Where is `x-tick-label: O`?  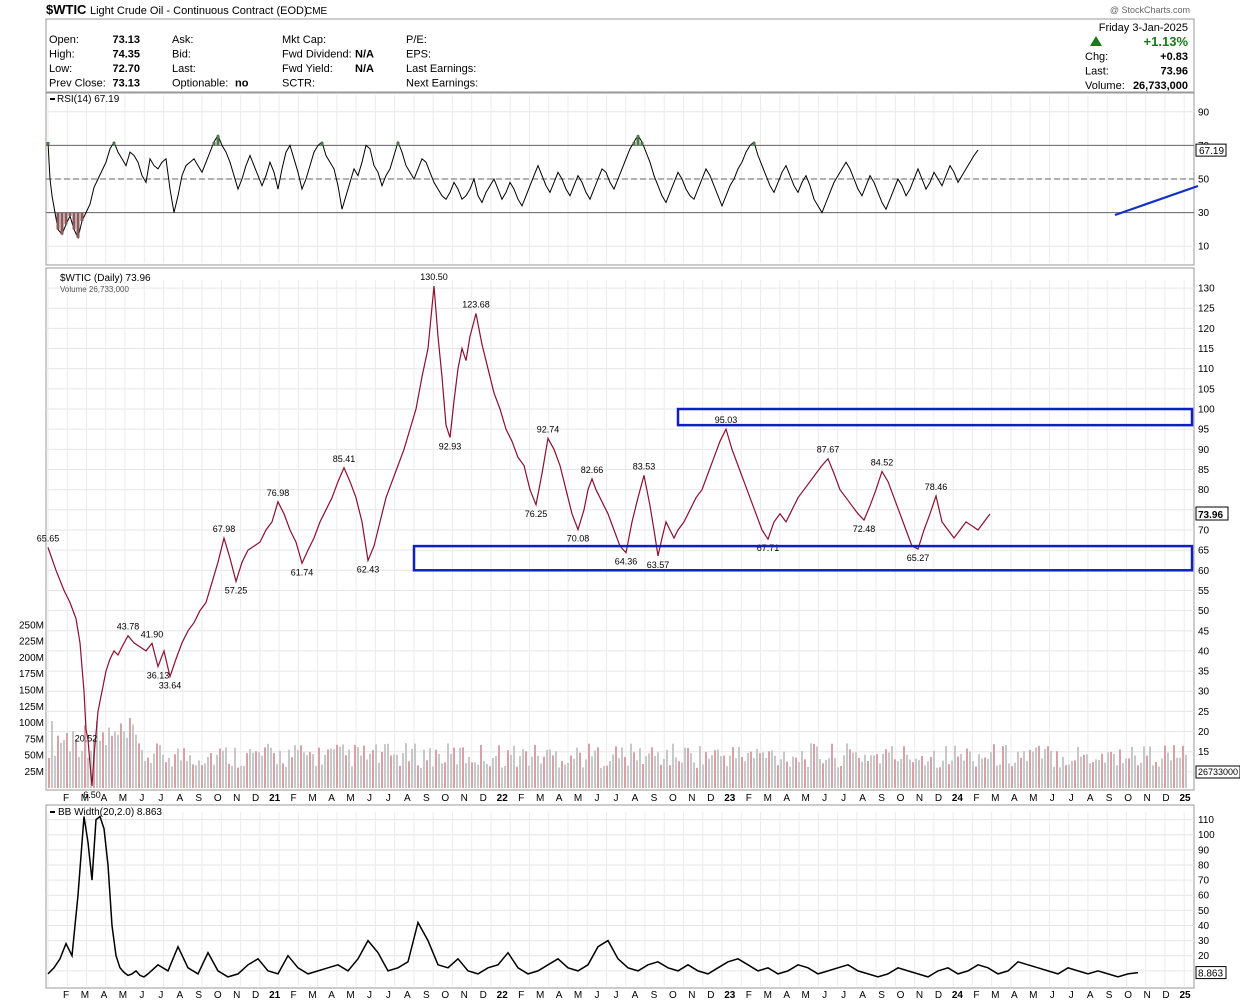
x-tick-label: O is located at coordinates (1128, 995).